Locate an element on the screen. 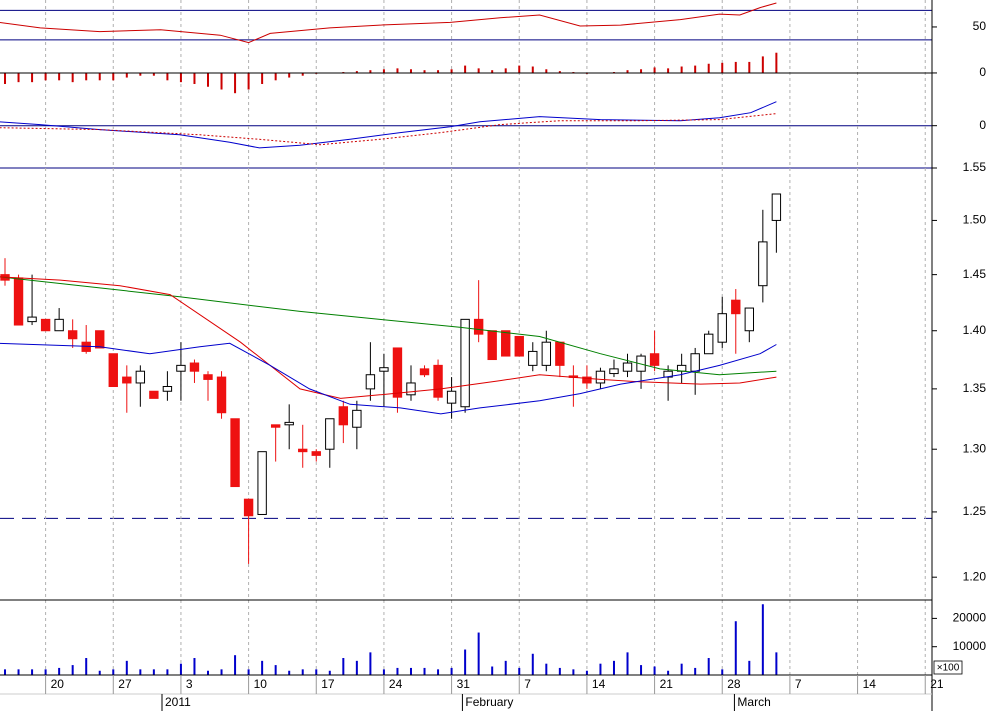  x-tick-label: 10 is located at coordinates (261, 684).